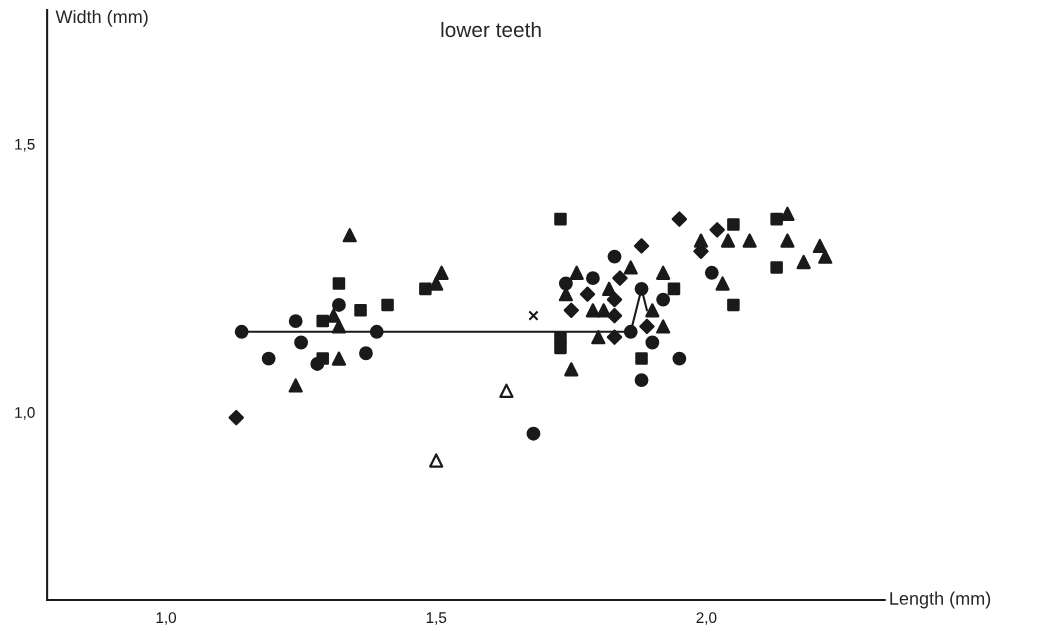 The width and height of the screenshot is (1047, 640). Describe the element at coordinates (166, 618) in the screenshot. I see `x-tick-label: 1,0` at that location.